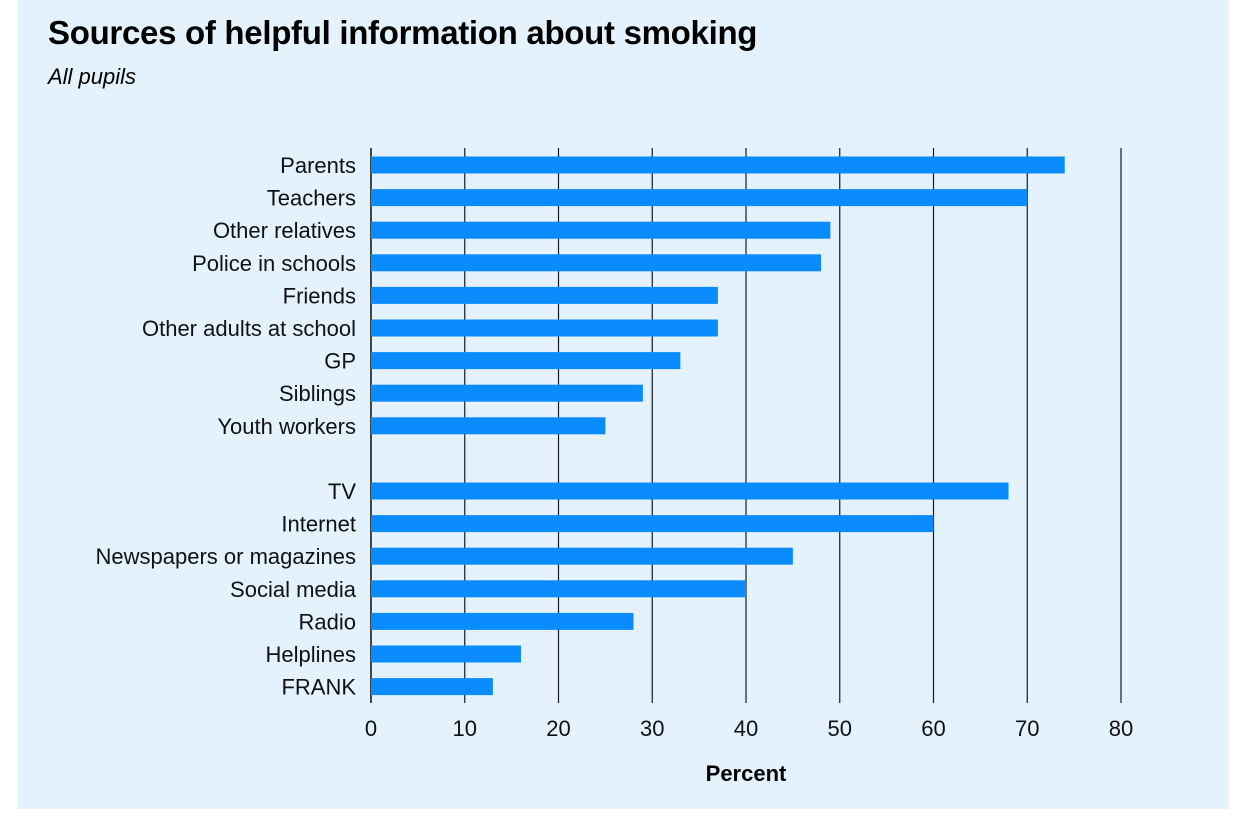 This screenshot has height=827, width=1238. Describe the element at coordinates (311, 198) in the screenshot. I see `category-label: Teachers` at that location.